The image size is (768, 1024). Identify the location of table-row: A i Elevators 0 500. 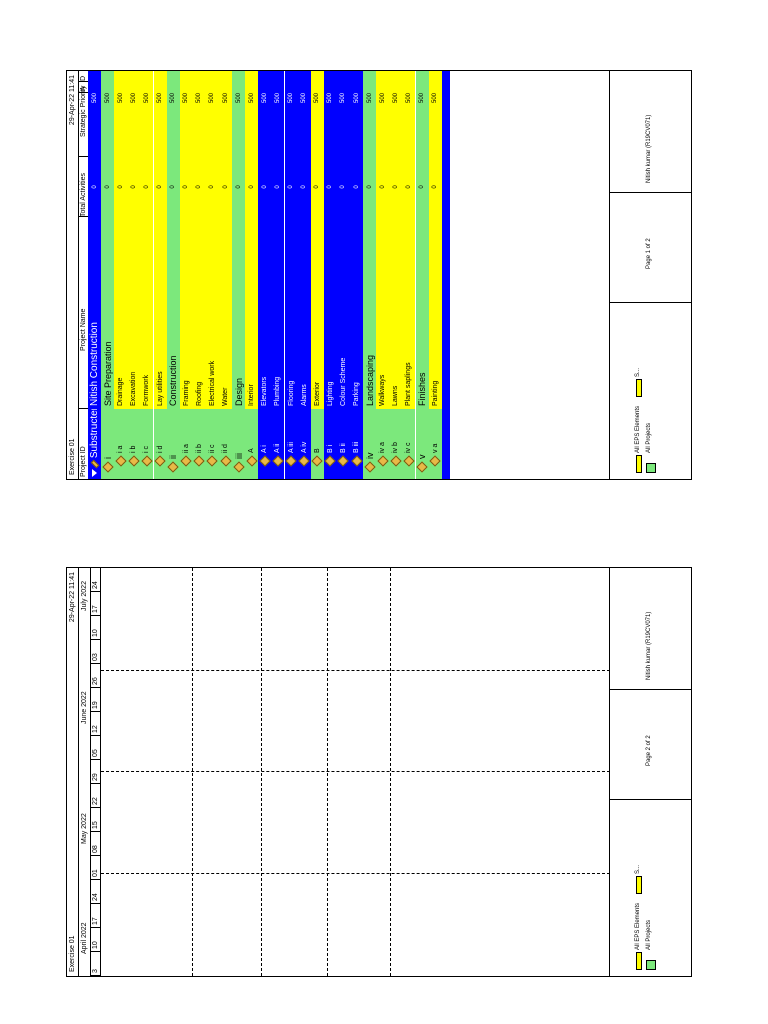
(265, 275).